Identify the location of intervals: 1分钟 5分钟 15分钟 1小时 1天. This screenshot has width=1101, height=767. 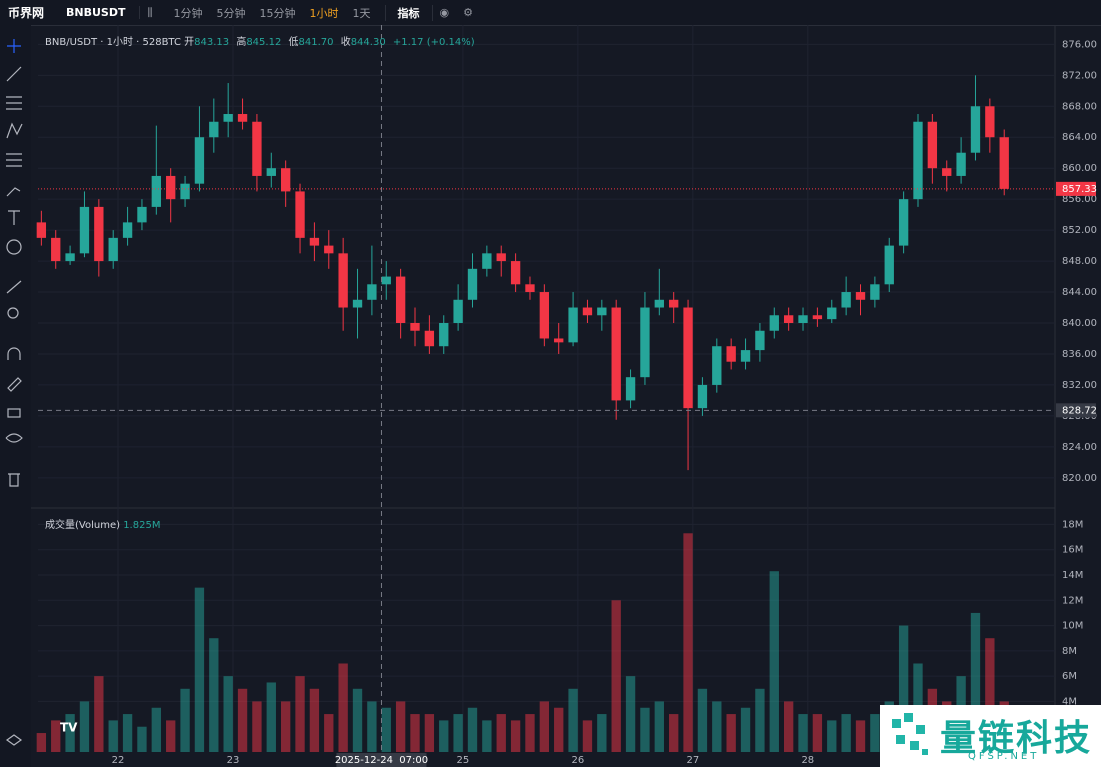
(272, 13).